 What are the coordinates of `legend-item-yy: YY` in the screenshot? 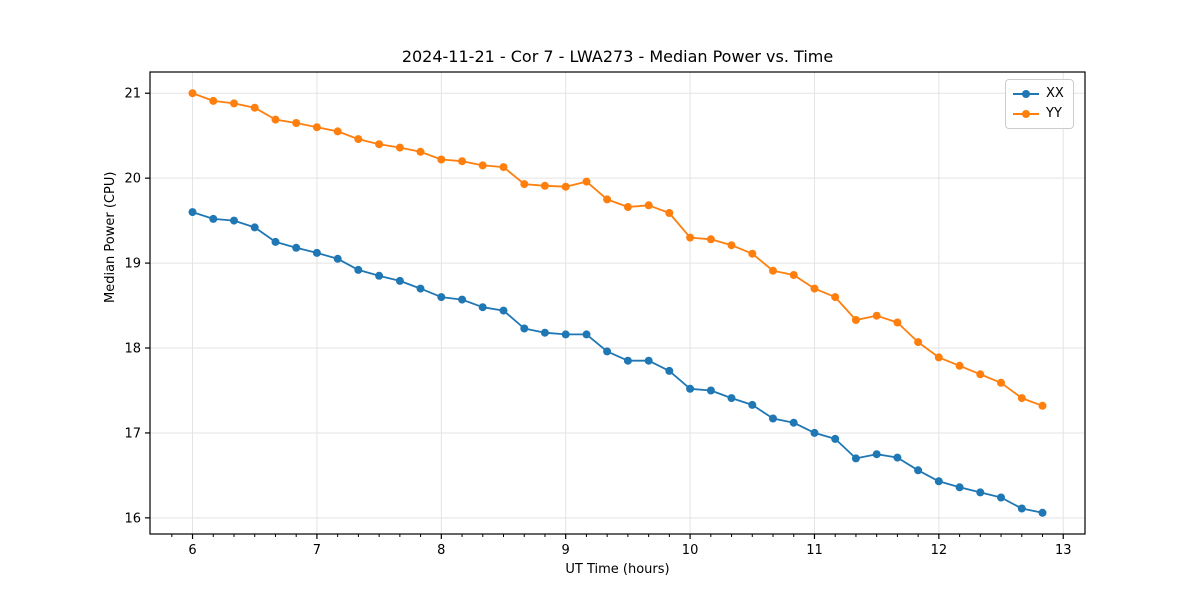 It's located at (1038, 114).